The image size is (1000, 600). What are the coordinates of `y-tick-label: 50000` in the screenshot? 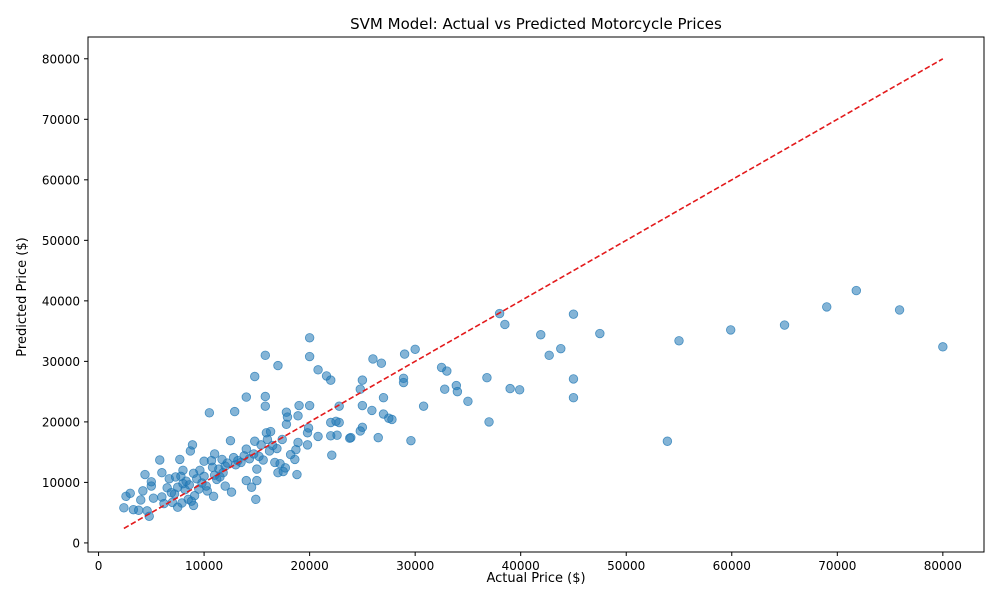 It's located at (61, 241).